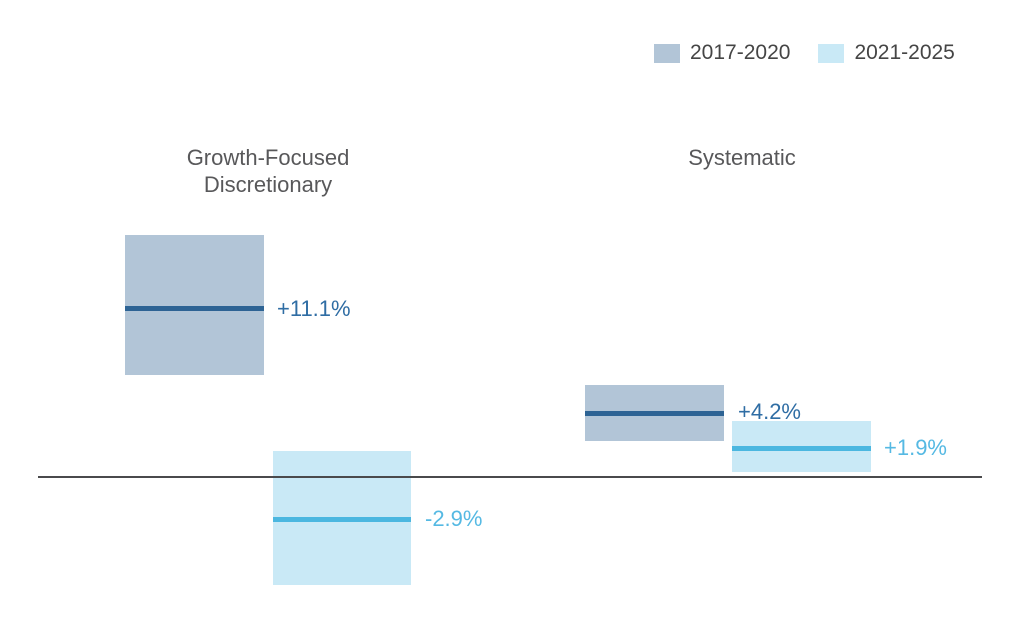 The image size is (1010, 628). What do you see at coordinates (510, 477) in the screenshot?
I see `zero-baseline` at bounding box center [510, 477].